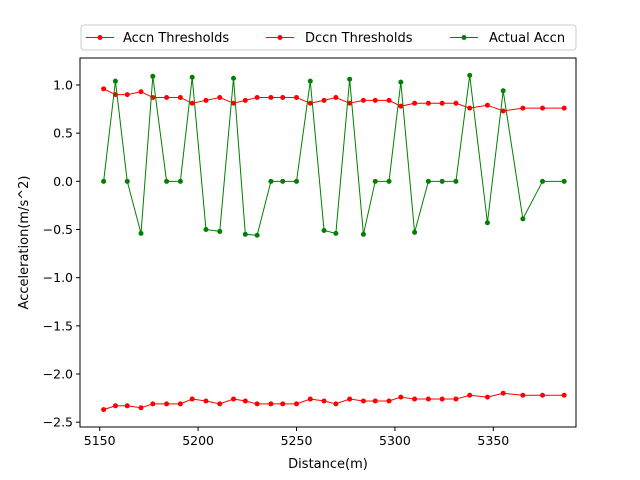  Describe the element at coordinates (63, 181) in the screenshot. I see `y-tick-label: 0.0` at that location.